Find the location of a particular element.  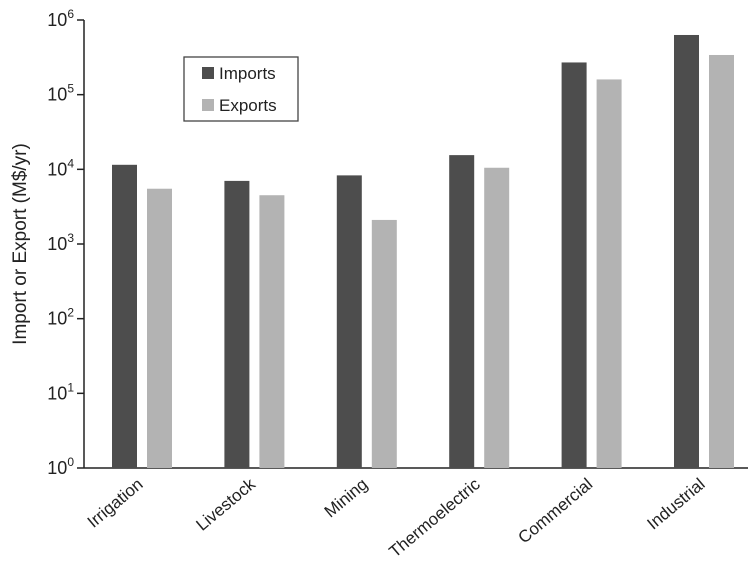

y-tick-label: 10⁴ is located at coordinates (60, 167).